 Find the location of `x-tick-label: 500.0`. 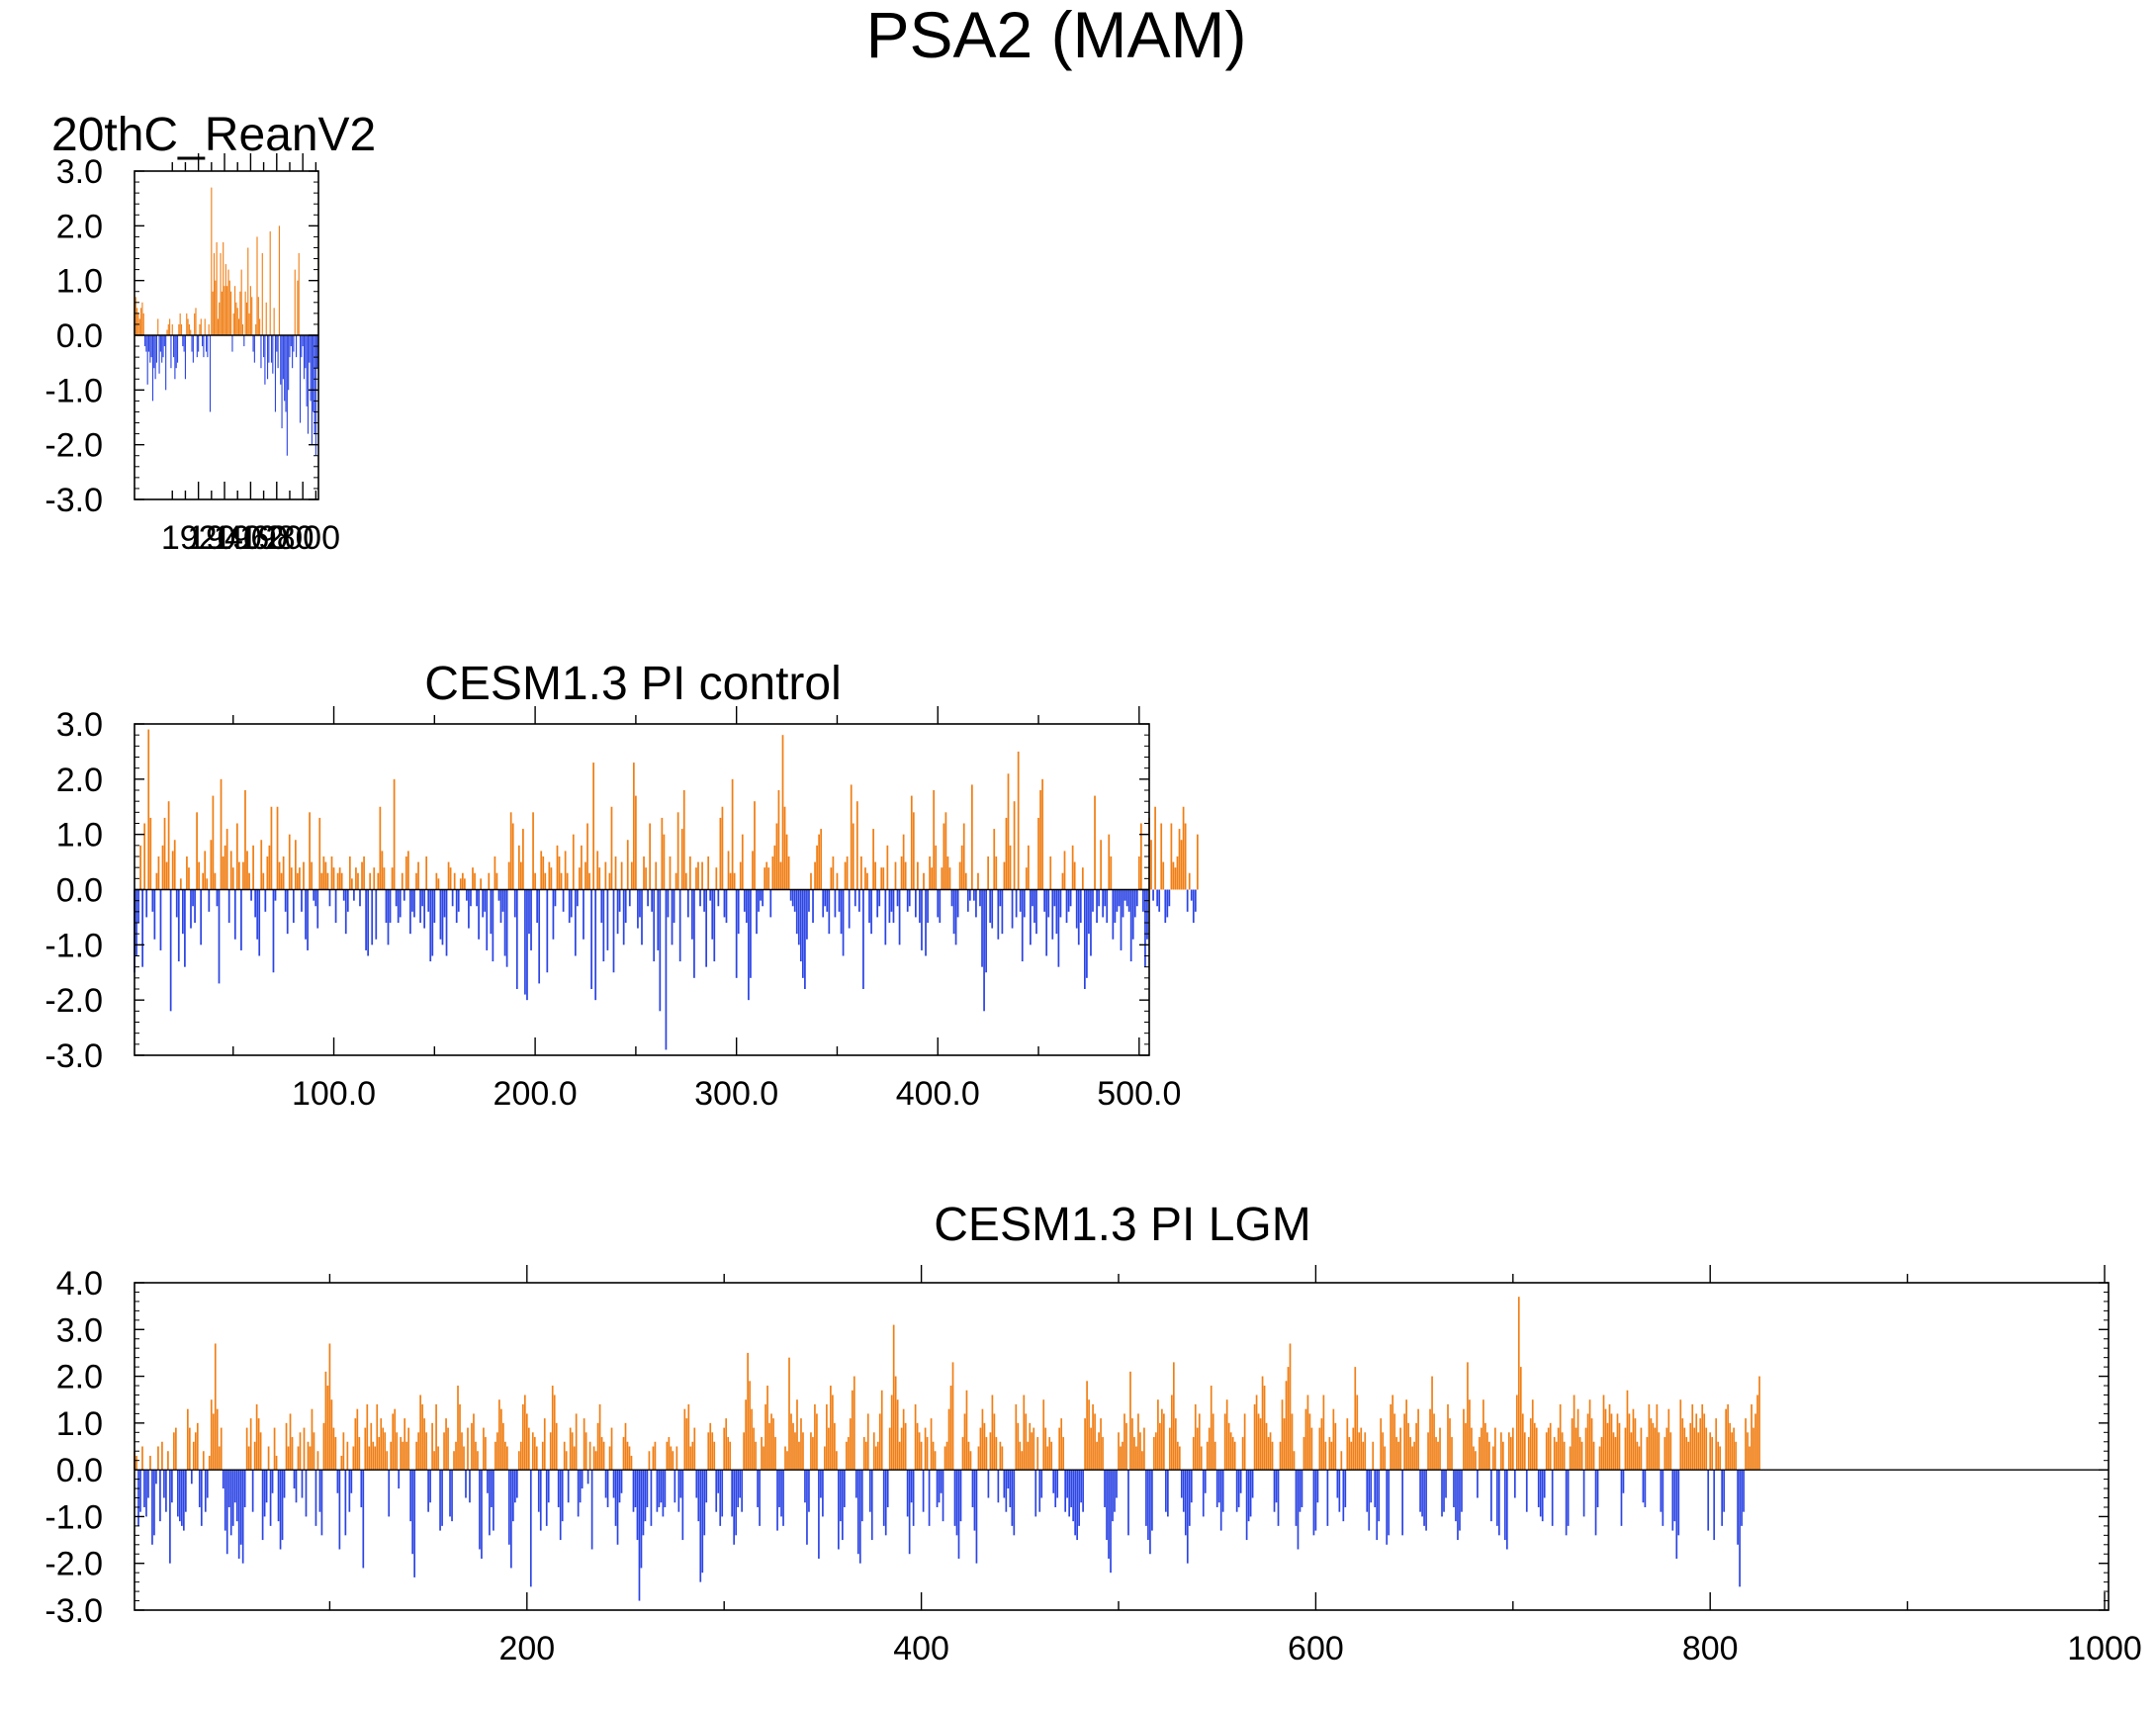

x-tick-label: 500.0 is located at coordinates (1139, 1094).